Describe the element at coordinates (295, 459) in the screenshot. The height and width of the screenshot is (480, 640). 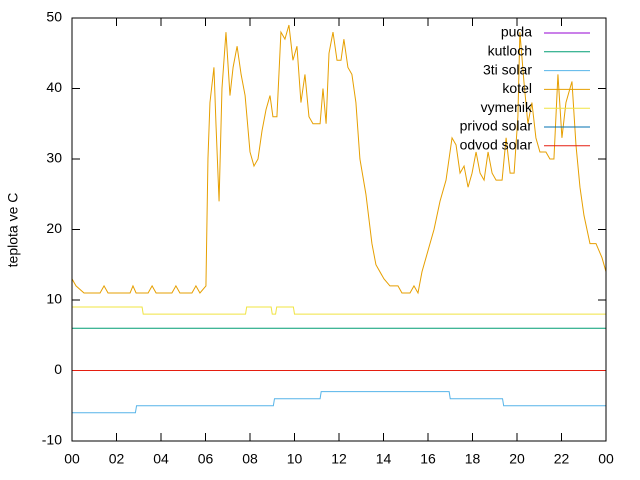
I see `x-tick-label: 10` at that location.